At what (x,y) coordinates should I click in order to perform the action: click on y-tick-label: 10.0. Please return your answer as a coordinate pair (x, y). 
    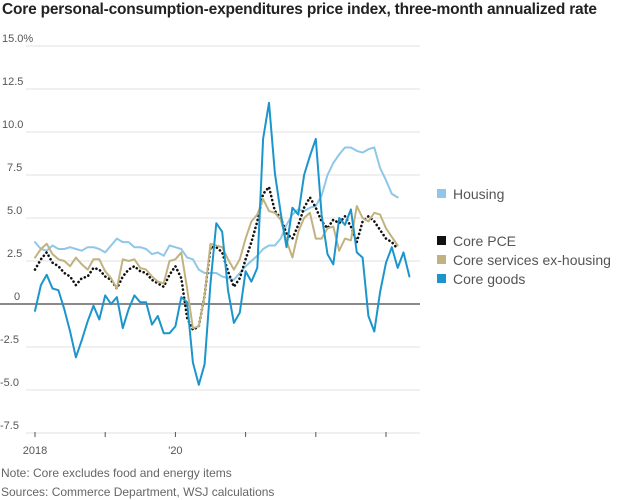
    Looking at the image, I should click on (12, 125).